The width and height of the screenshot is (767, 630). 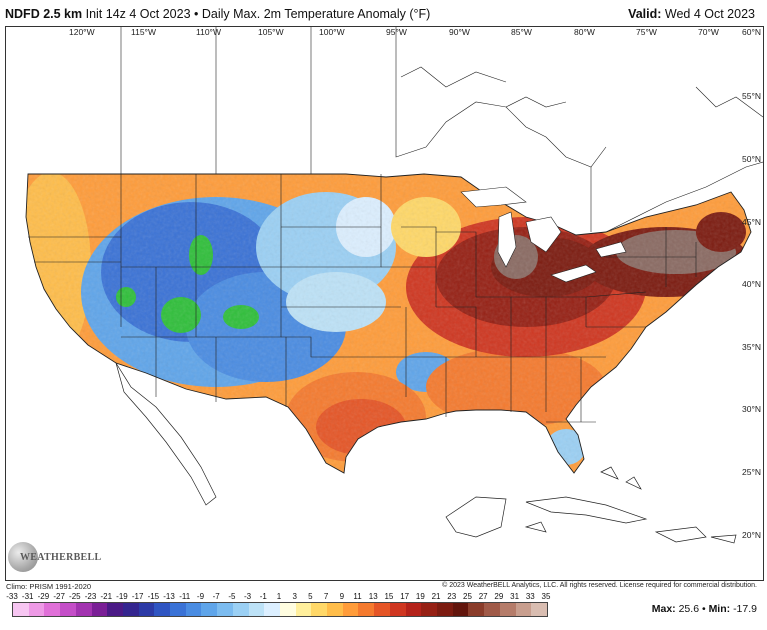 I want to click on lon-label: 100°W, so click(x=332, y=32).